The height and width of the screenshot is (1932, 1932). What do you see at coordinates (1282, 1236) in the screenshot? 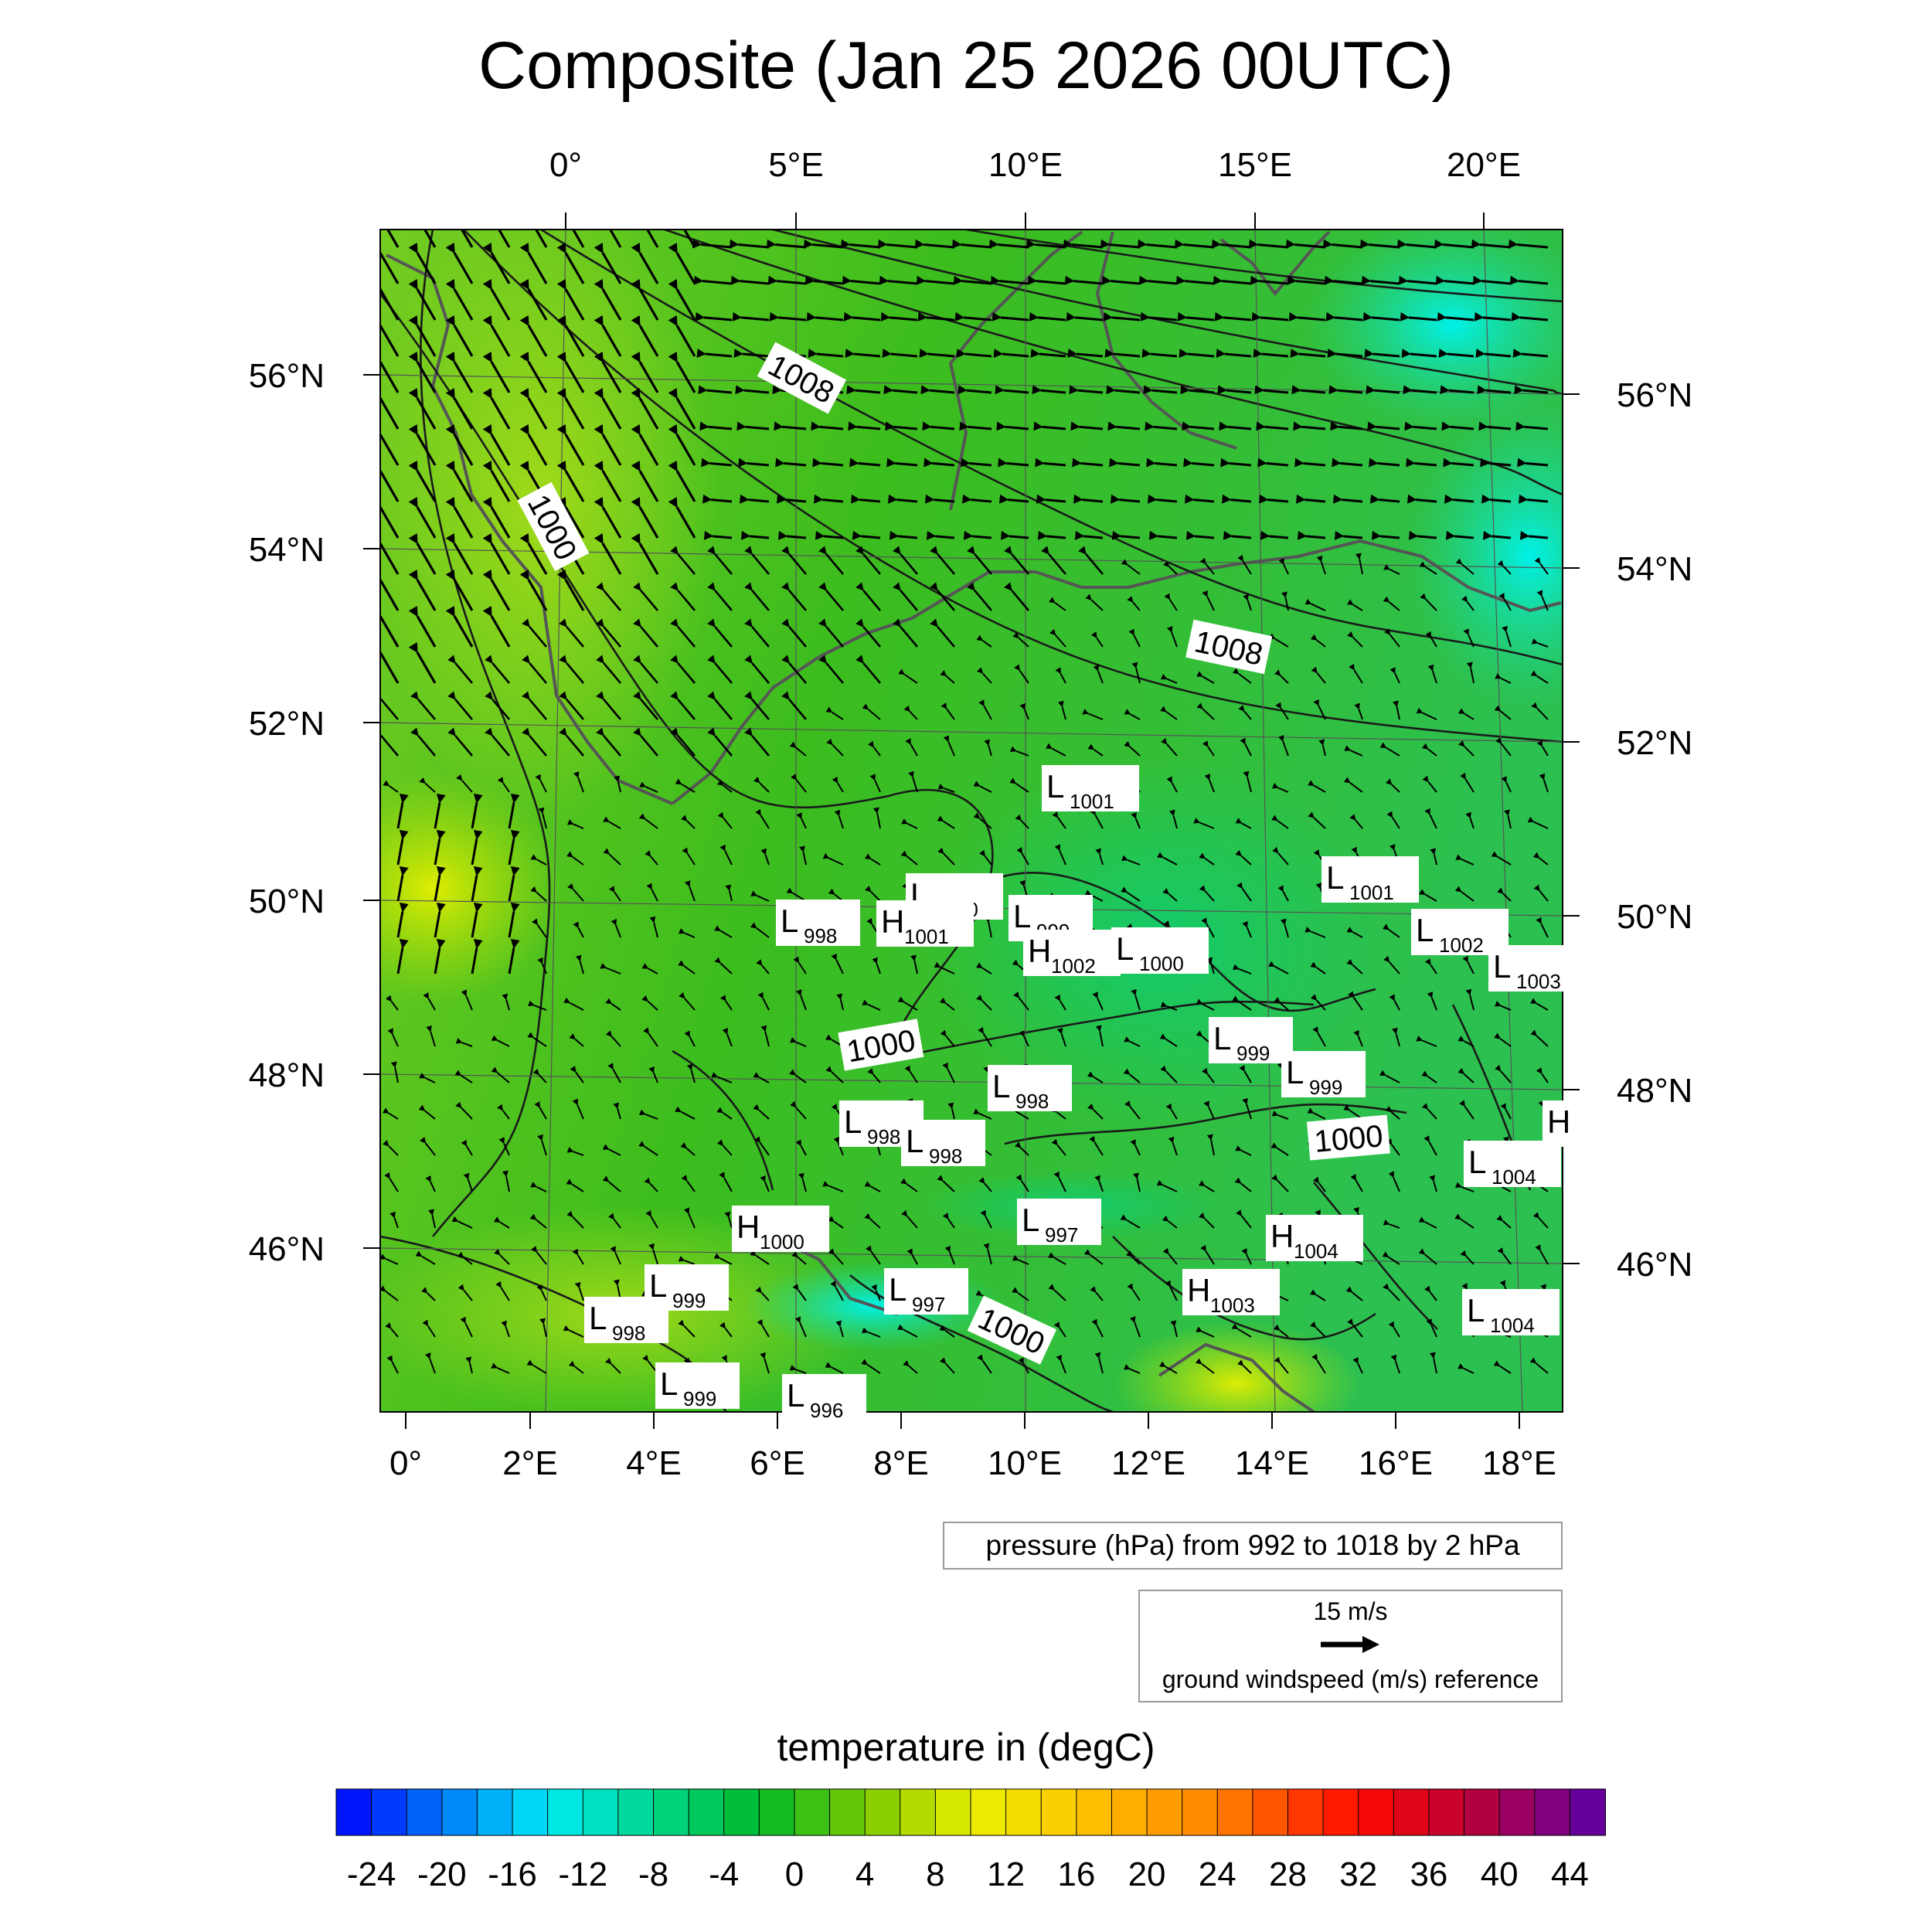
I see `svg-text: H` at bounding box center [1282, 1236].